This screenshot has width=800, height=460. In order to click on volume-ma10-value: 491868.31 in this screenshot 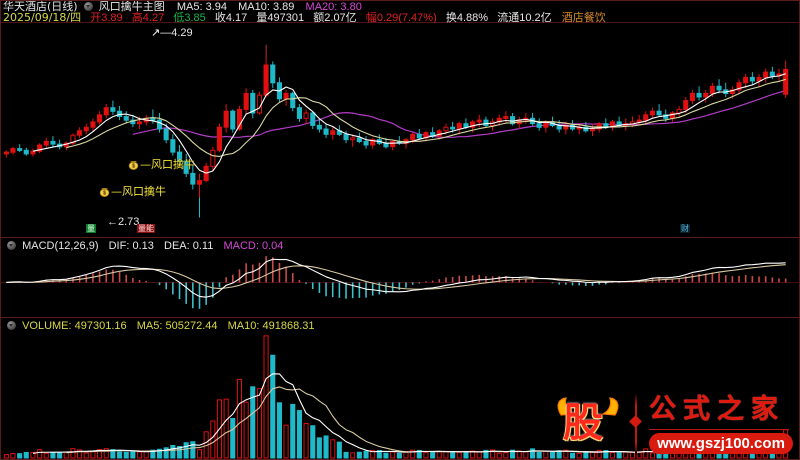, I will do `click(288, 326)`.